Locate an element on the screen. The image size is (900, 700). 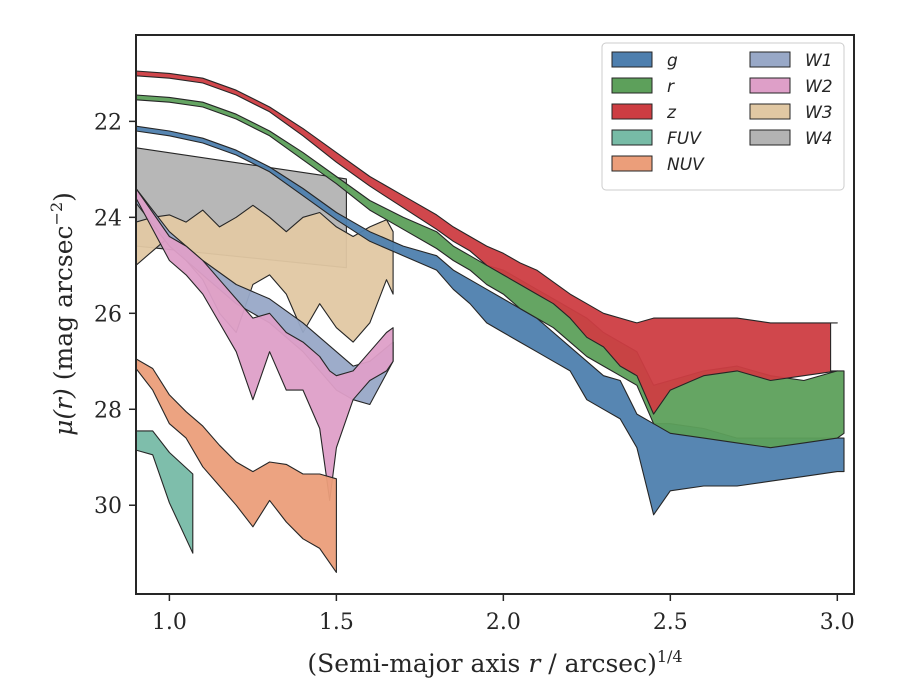
legend-swatch-w4 is located at coordinates (770, 137).